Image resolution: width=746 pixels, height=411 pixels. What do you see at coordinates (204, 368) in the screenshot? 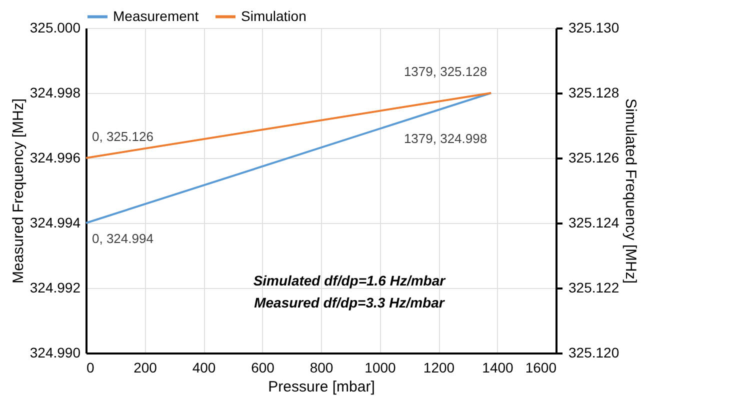
I see `x-tick-label: 400` at bounding box center [204, 368].